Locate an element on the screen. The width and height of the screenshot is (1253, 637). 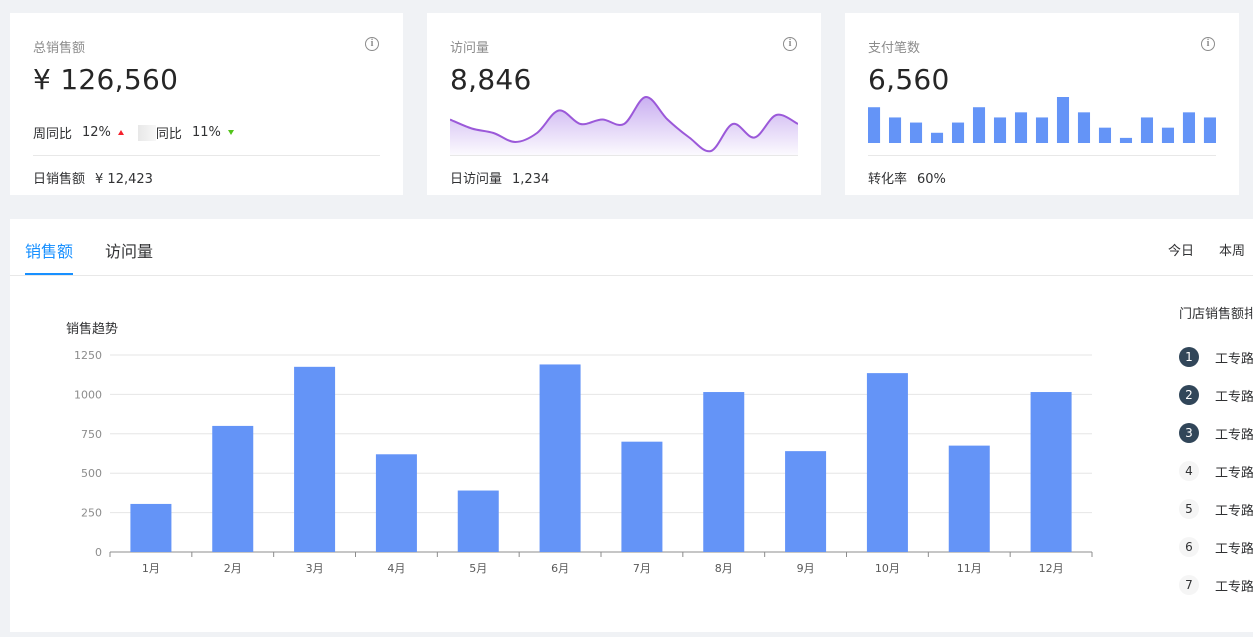
week-compare-label: 周同比 is located at coordinates (53, 134).